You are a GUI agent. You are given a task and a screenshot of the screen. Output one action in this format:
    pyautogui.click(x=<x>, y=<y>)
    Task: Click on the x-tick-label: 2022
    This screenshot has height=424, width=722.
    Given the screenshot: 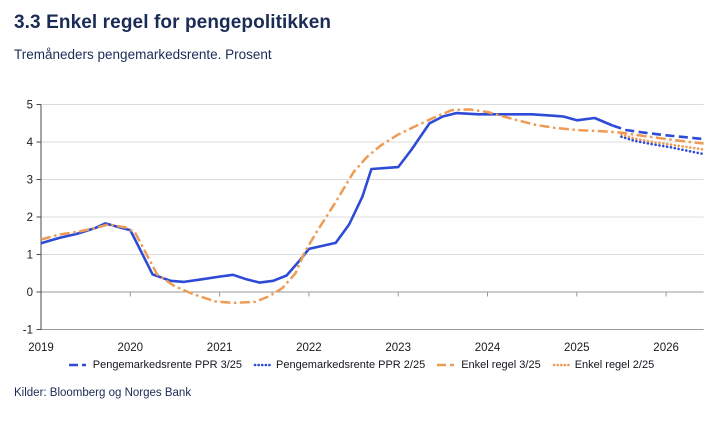 What is the action you would take?
    pyautogui.click(x=309, y=348)
    